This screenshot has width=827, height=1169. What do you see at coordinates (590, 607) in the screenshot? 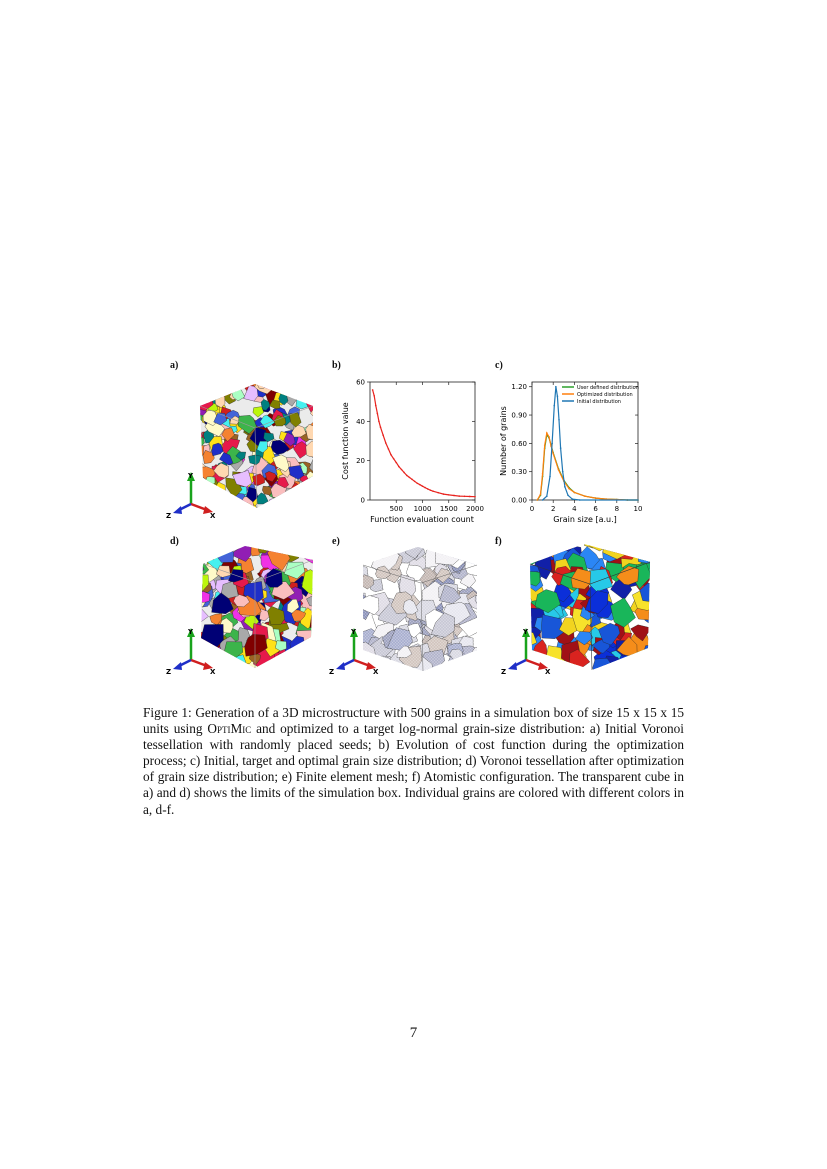
I see `atomistic-configuration-cube` at bounding box center [590, 607].